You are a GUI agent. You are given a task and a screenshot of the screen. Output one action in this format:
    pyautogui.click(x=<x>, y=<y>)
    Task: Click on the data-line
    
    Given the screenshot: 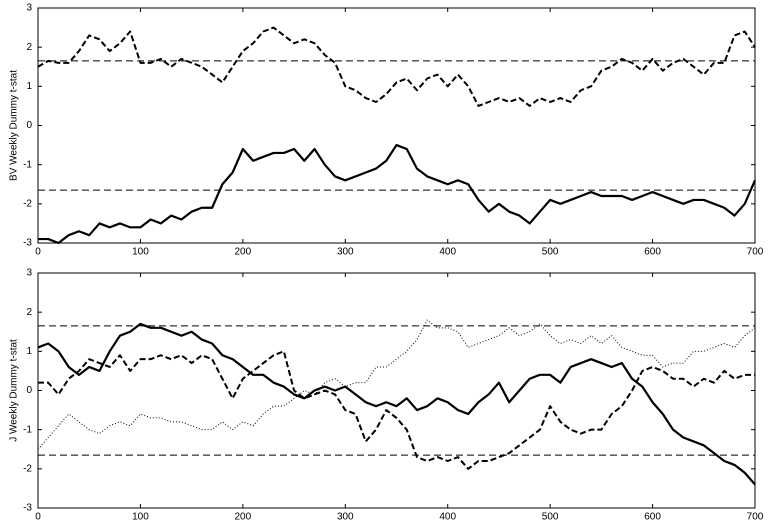 What is the action you would take?
    pyautogui.click(x=396, y=66)
    